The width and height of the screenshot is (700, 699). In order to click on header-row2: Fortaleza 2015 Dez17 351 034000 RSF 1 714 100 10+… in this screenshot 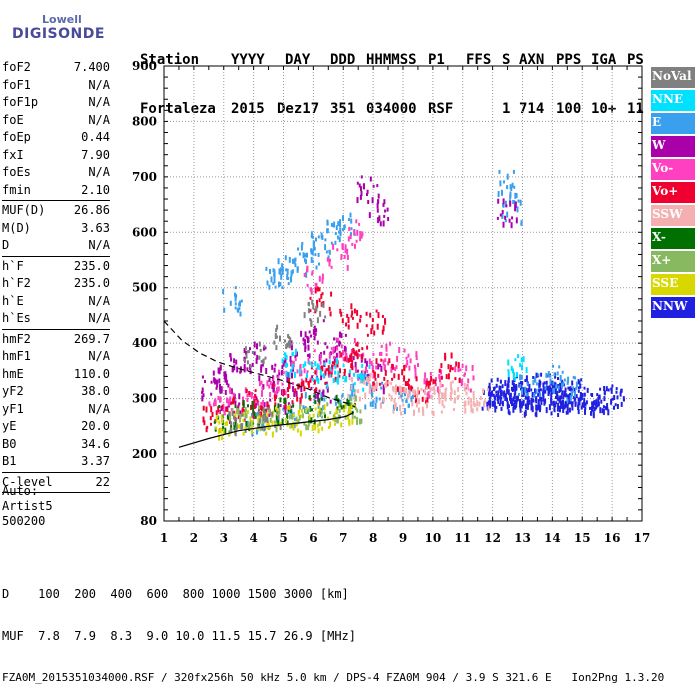, I will do `click(392, 109)`.